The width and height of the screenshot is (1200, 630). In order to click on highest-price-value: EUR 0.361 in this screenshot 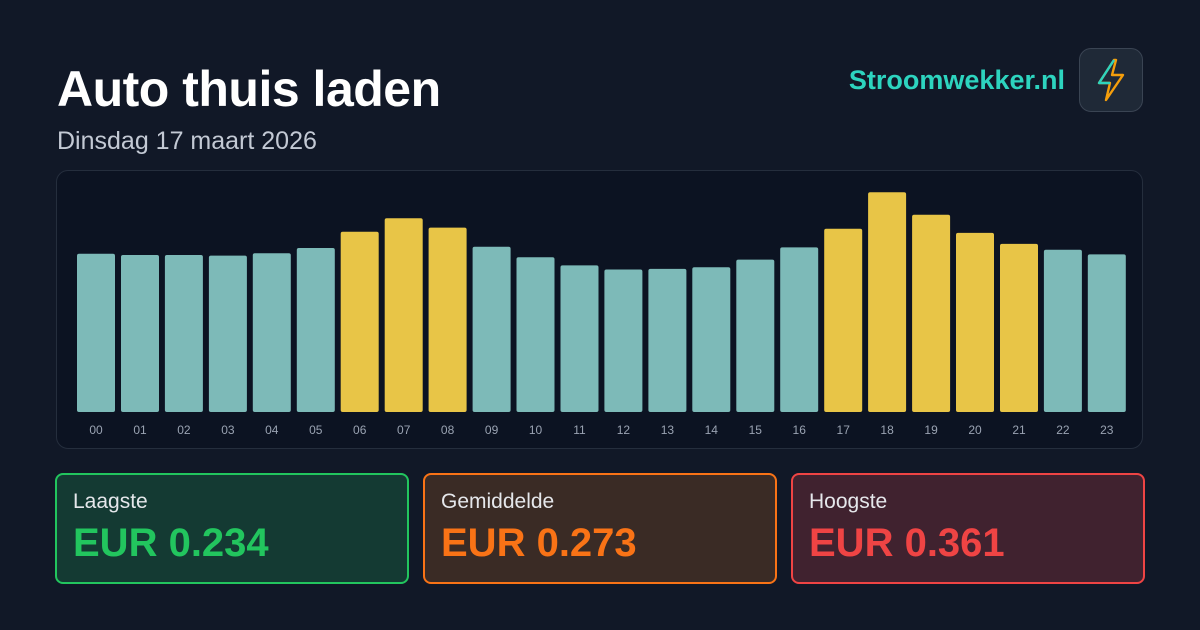, I will do `click(907, 543)`.